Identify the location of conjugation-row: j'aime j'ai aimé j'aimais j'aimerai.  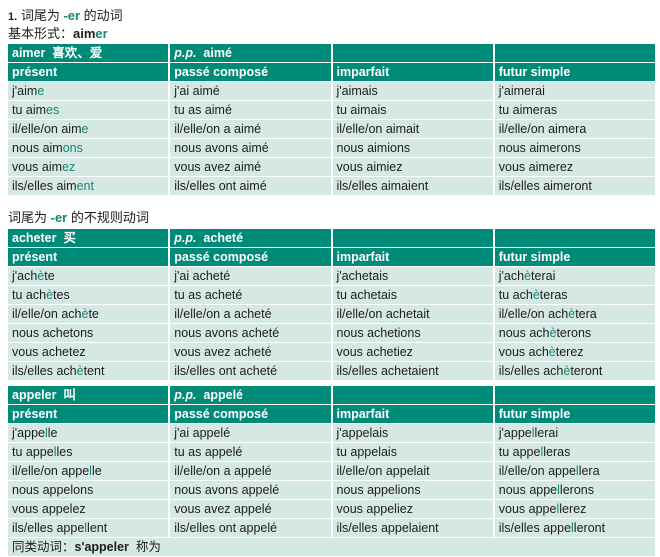
(331, 91).